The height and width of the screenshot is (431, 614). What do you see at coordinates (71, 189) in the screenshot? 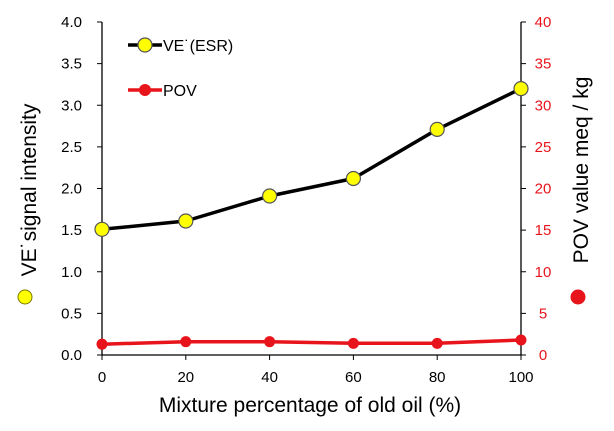
I see `left-tick-label: 2.0` at bounding box center [71, 189].